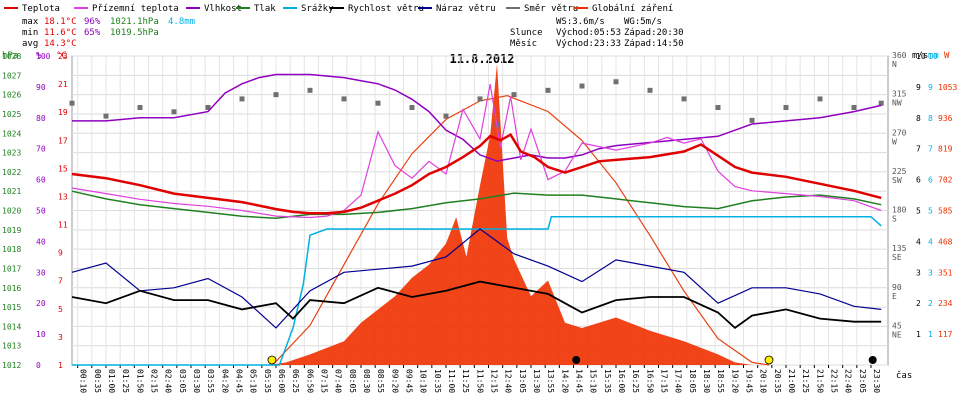 Image resolution: width=966 pixels, height=404 pixels. I want to click on axis-tick-ms: 9, so click(918, 87).